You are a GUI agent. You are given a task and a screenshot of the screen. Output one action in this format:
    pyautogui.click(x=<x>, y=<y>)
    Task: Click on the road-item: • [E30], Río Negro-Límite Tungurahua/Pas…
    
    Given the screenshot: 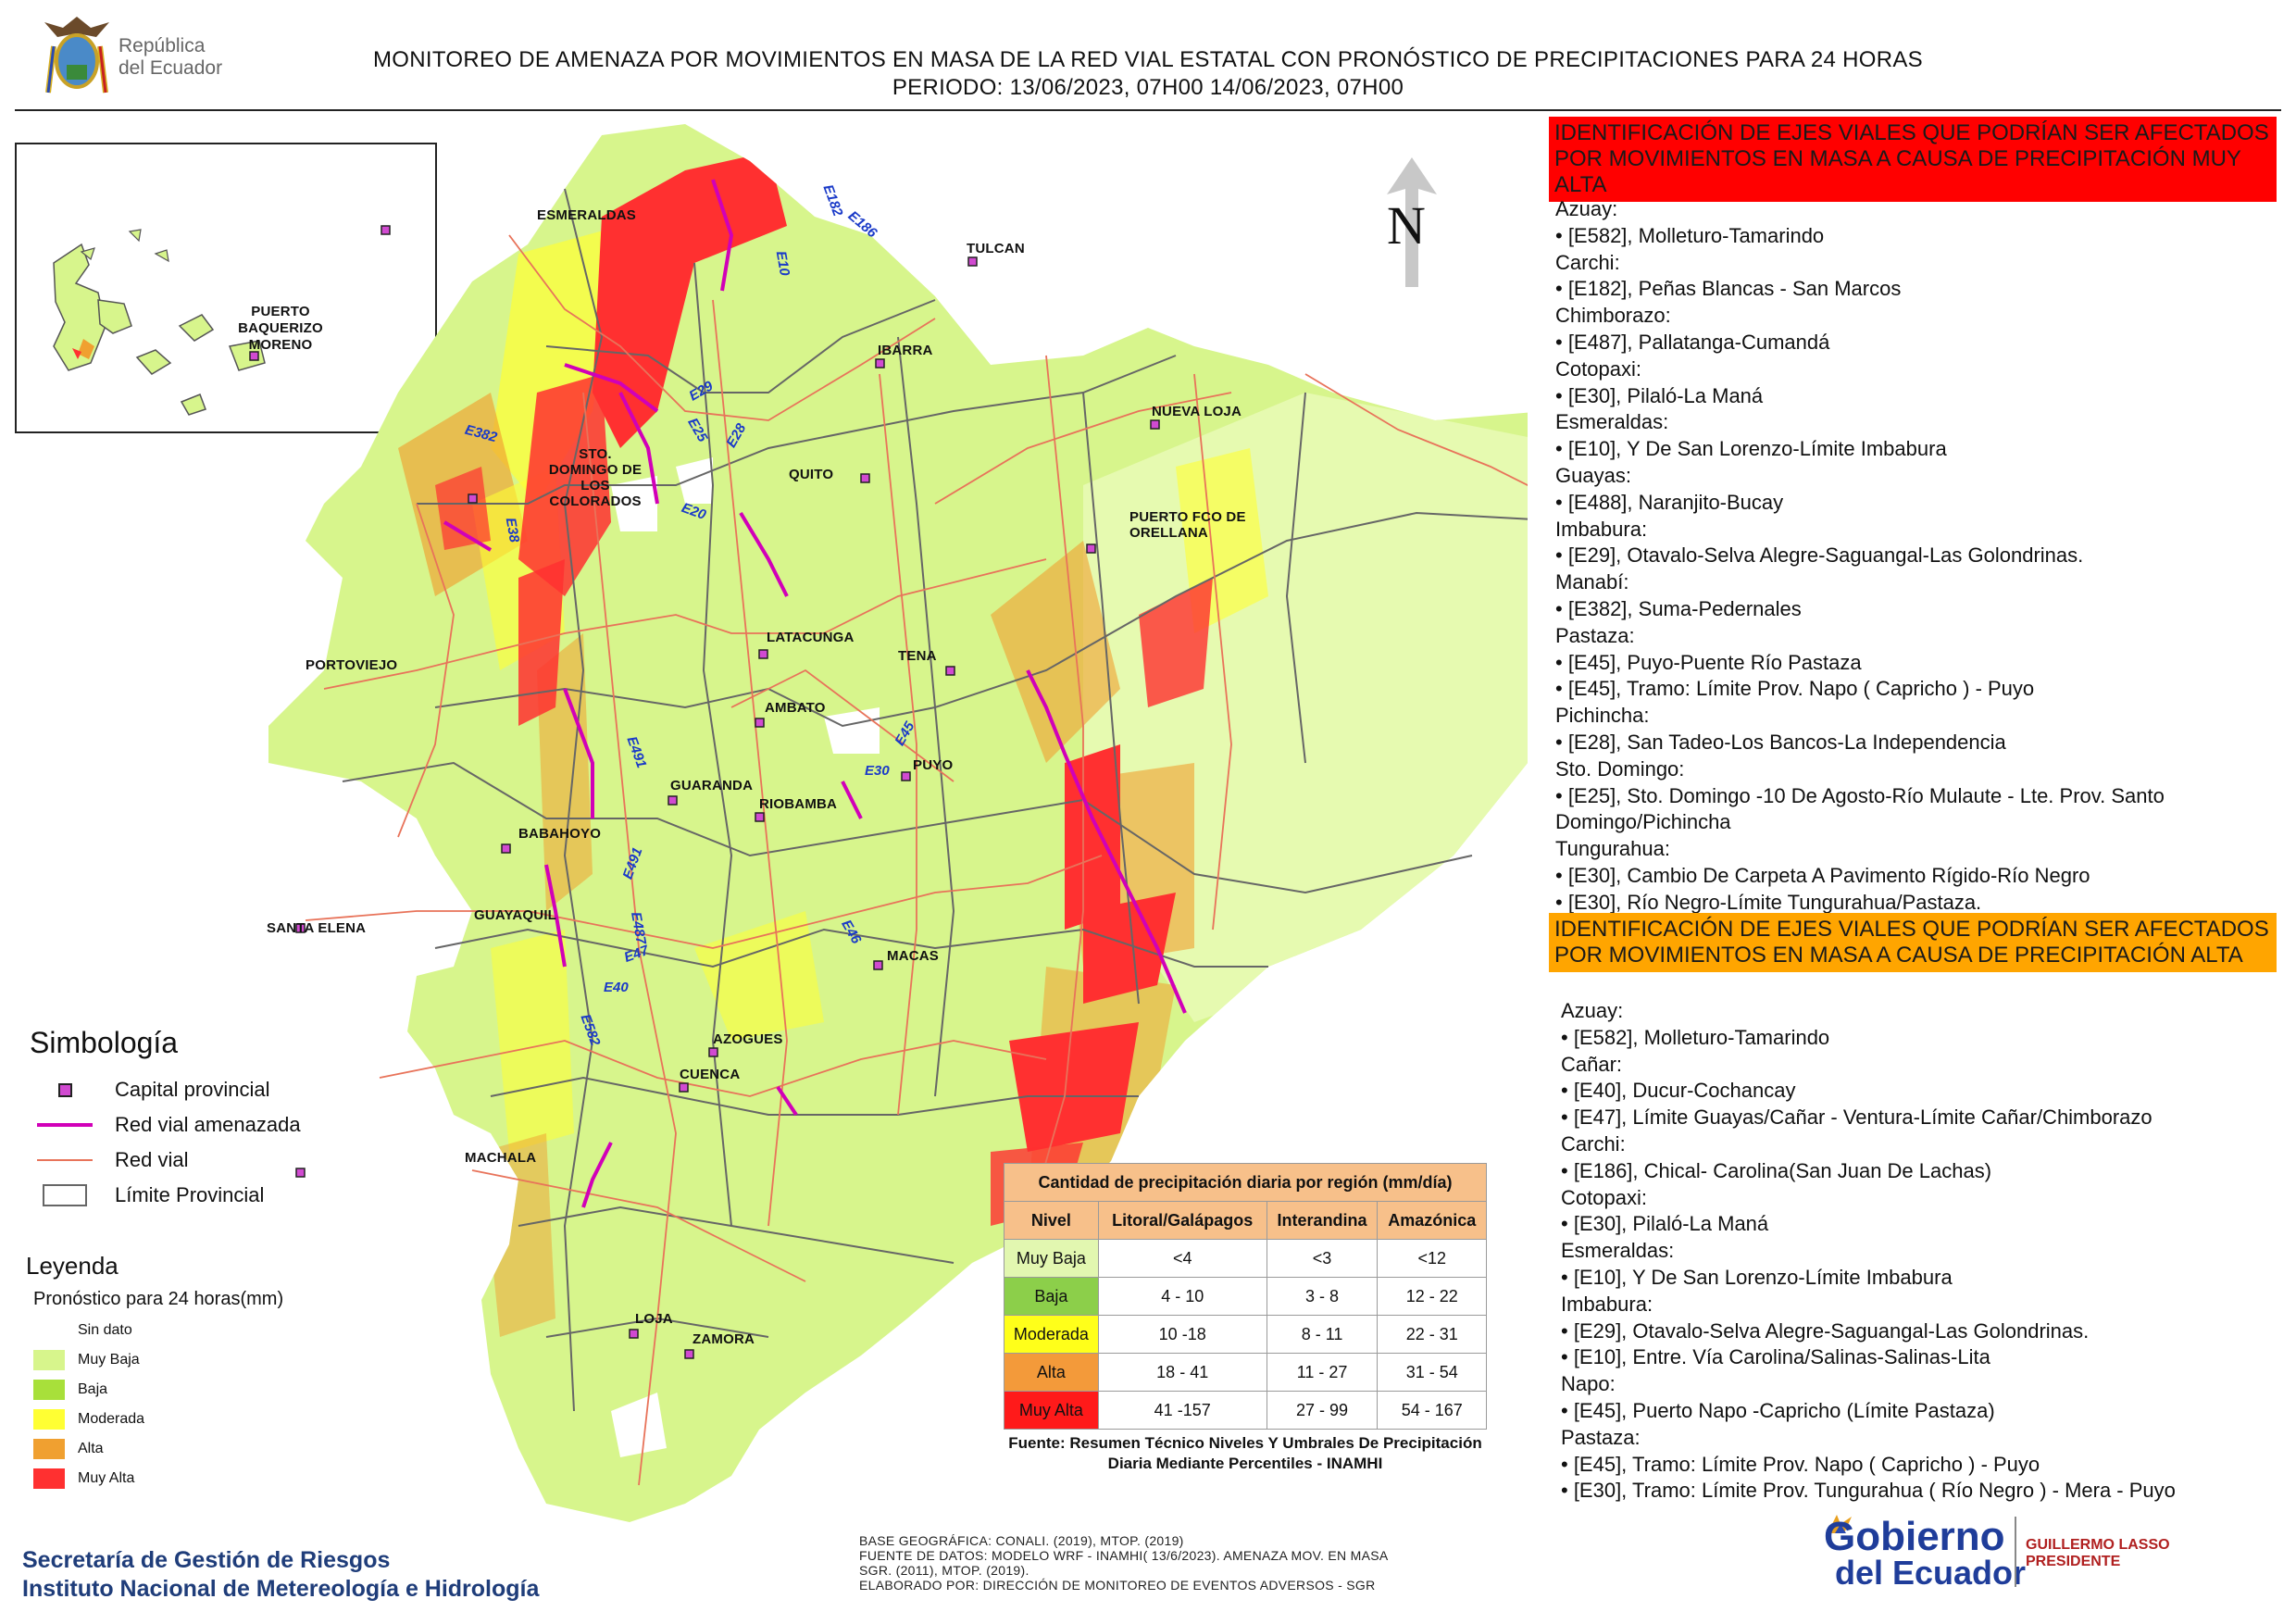 What is the action you would take?
    pyautogui.click(x=1768, y=902)
    